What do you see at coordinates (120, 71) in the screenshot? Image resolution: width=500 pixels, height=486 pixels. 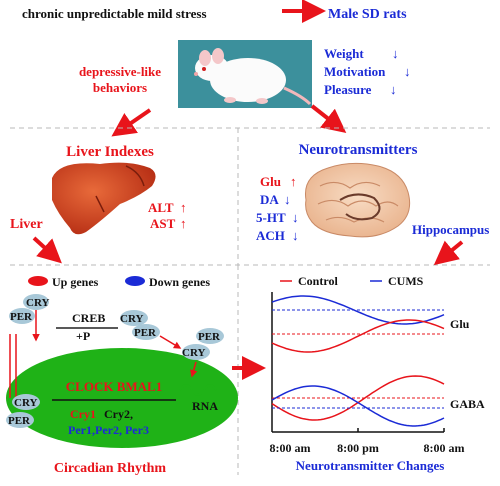 I see `behaviors-label-1: depressive-like` at bounding box center [120, 71].